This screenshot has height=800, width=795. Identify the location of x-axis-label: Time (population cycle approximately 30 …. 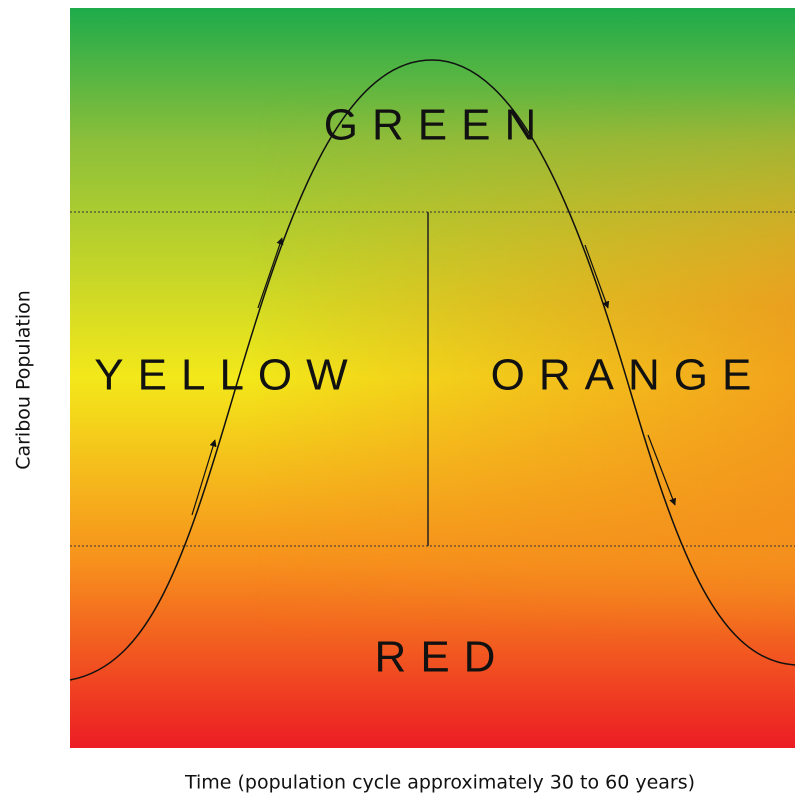
(439, 783).